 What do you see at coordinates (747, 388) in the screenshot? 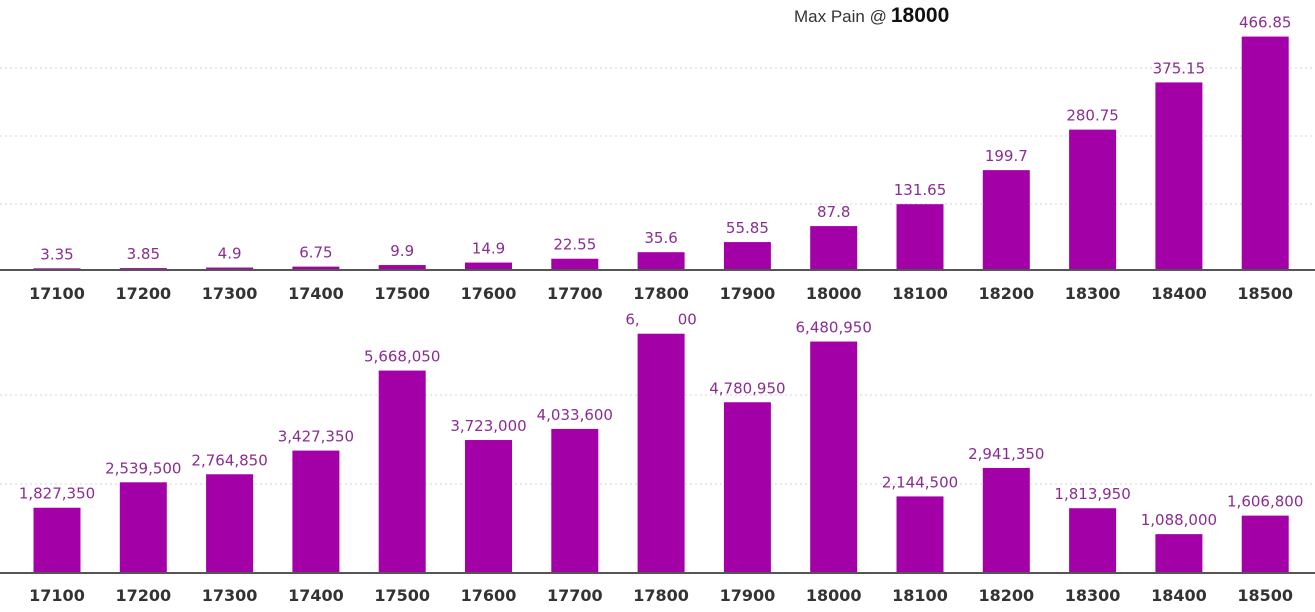
I see `oi-data-label: 4,780,950` at bounding box center [747, 388].